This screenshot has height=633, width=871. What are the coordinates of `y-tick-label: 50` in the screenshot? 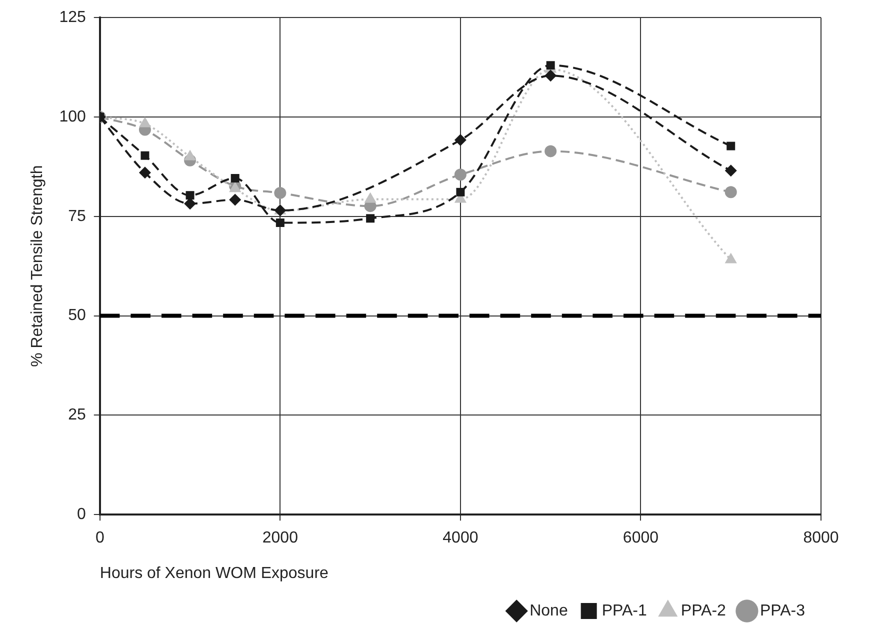 It's located at (77, 315).